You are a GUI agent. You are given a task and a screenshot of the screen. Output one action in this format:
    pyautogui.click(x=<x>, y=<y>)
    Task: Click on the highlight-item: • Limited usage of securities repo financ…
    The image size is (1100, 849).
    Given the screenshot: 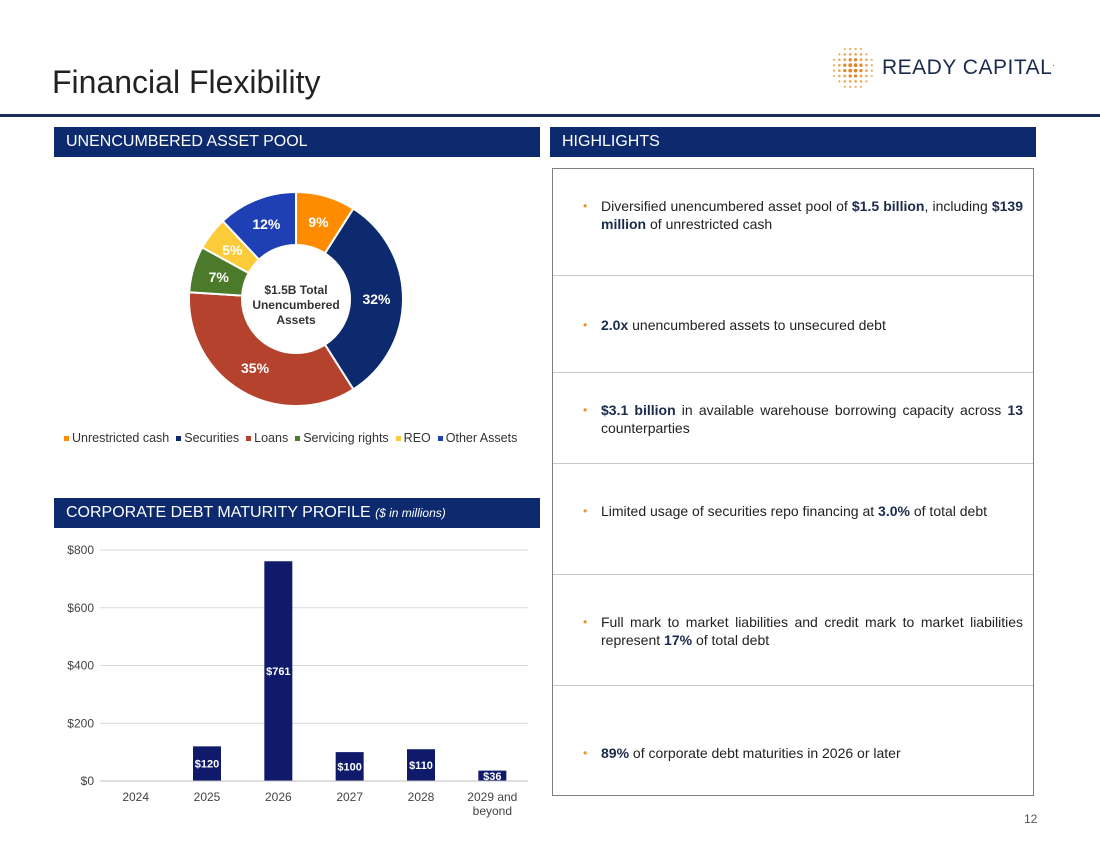 What is the action you would take?
    pyautogui.click(x=793, y=519)
    